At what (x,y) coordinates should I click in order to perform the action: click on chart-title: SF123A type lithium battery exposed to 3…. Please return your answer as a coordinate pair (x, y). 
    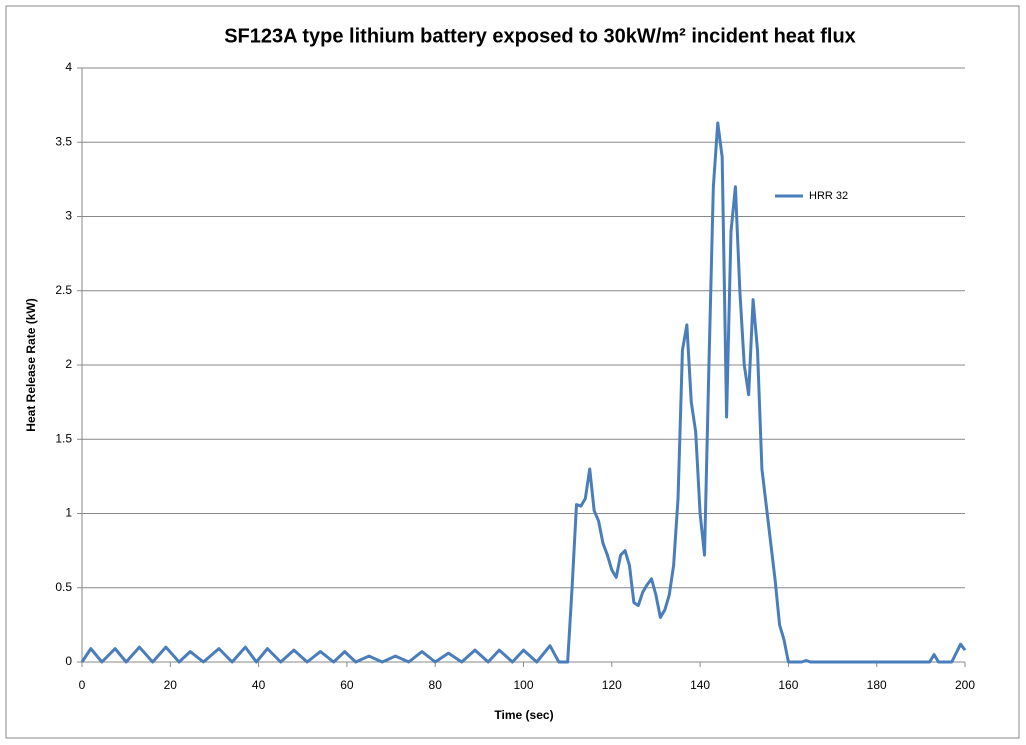
    Looking at the image, I should click on (540, 36).